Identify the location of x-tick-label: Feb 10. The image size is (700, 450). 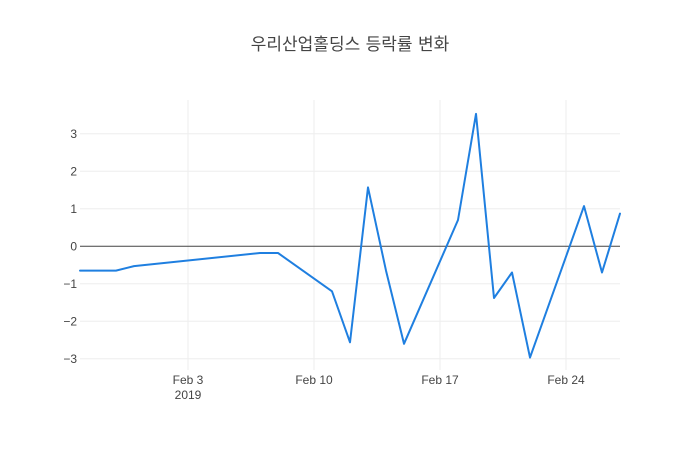
(314, 380).